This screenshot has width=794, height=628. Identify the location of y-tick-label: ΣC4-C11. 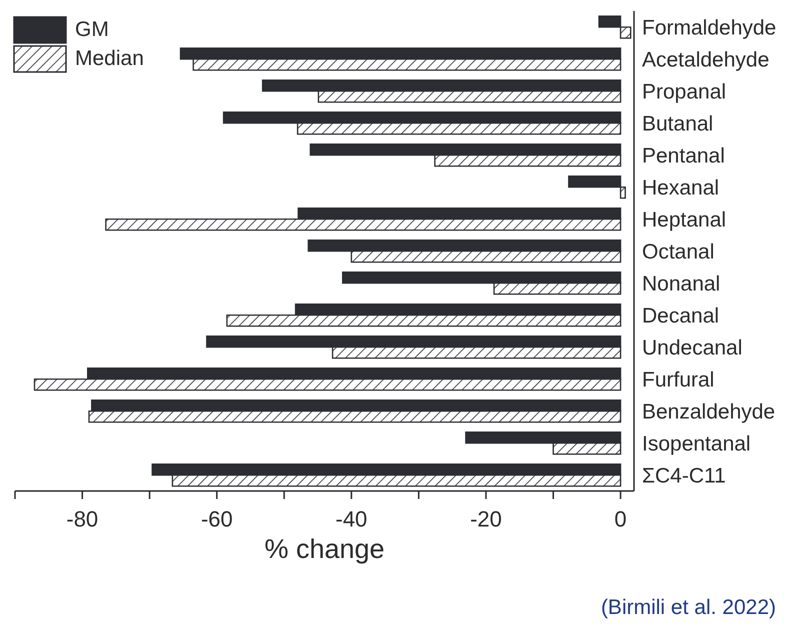
(684, 476).